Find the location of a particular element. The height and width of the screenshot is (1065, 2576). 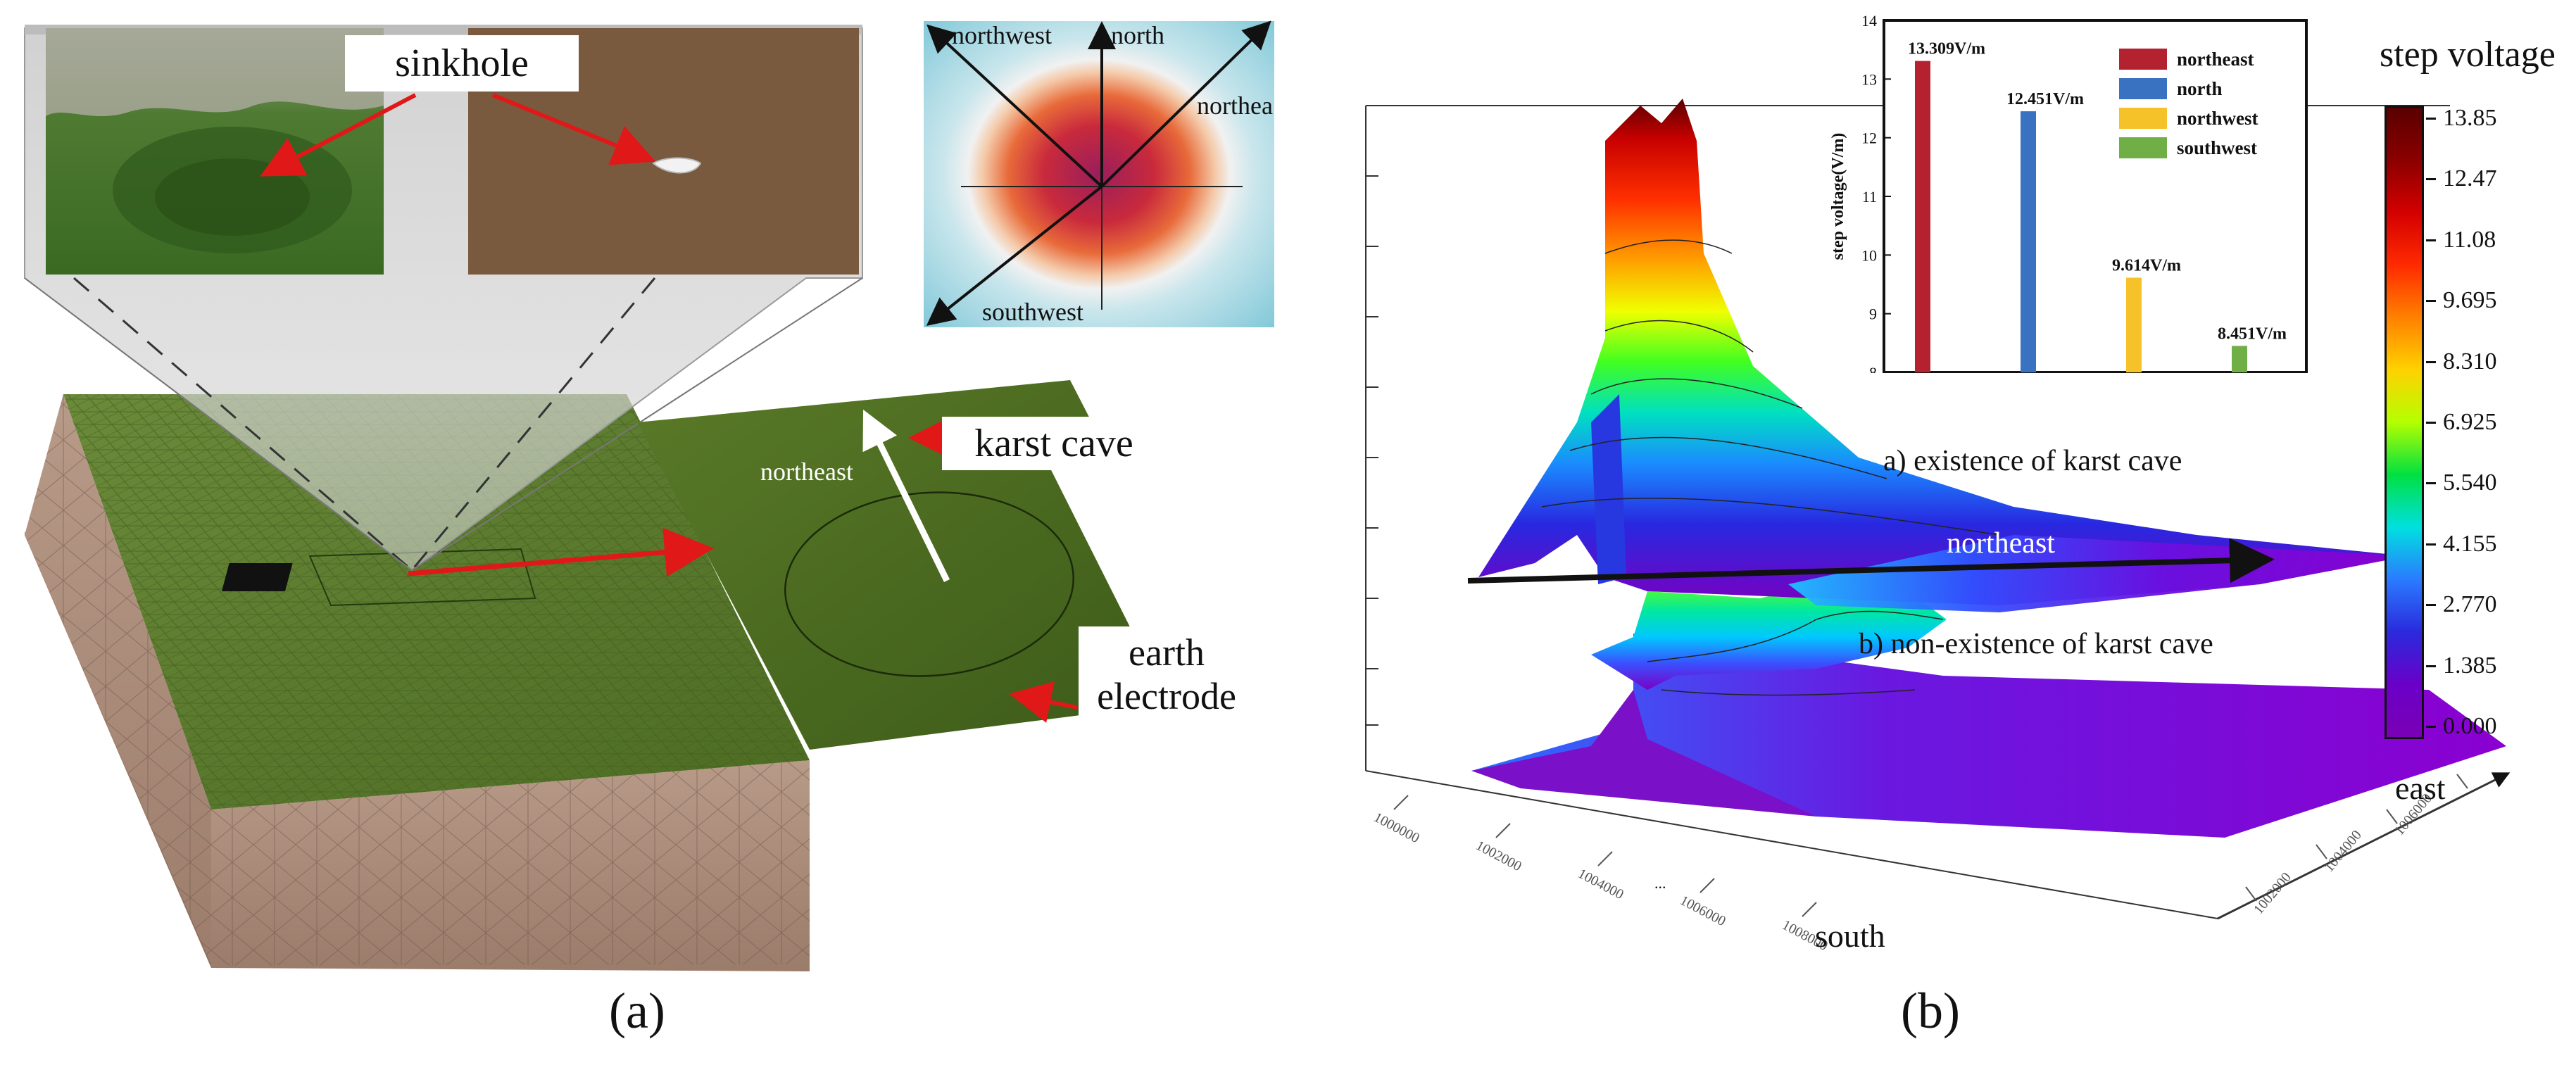

colorbar-tick-label: 9.695 is located at coordinates (2470, 301).